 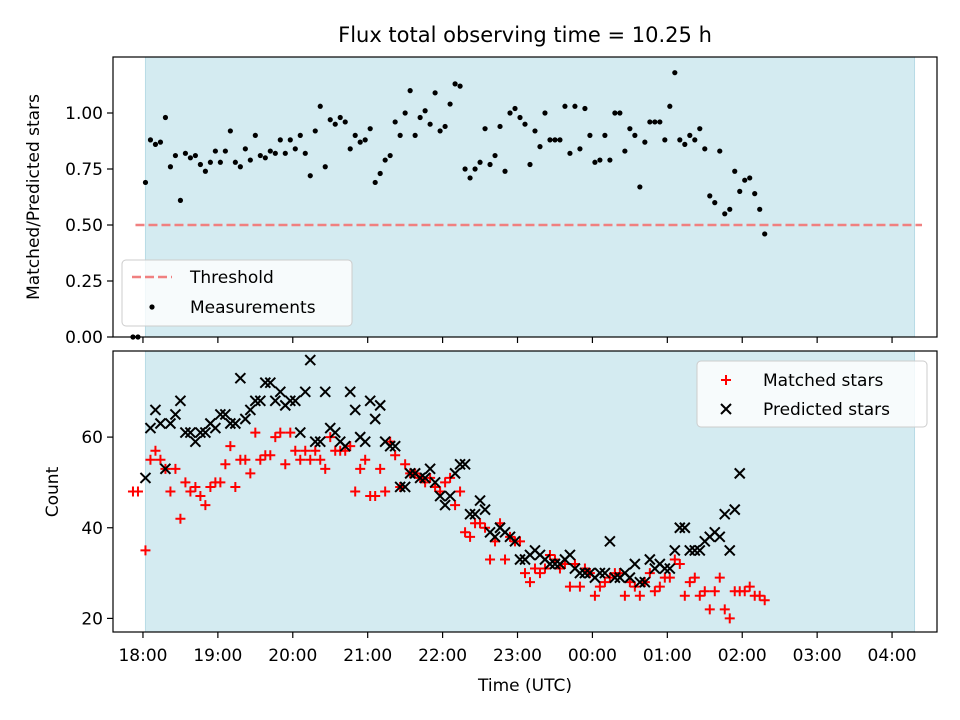 I want to click on y-tick-label: 0.25, so click(x=84, y=282).